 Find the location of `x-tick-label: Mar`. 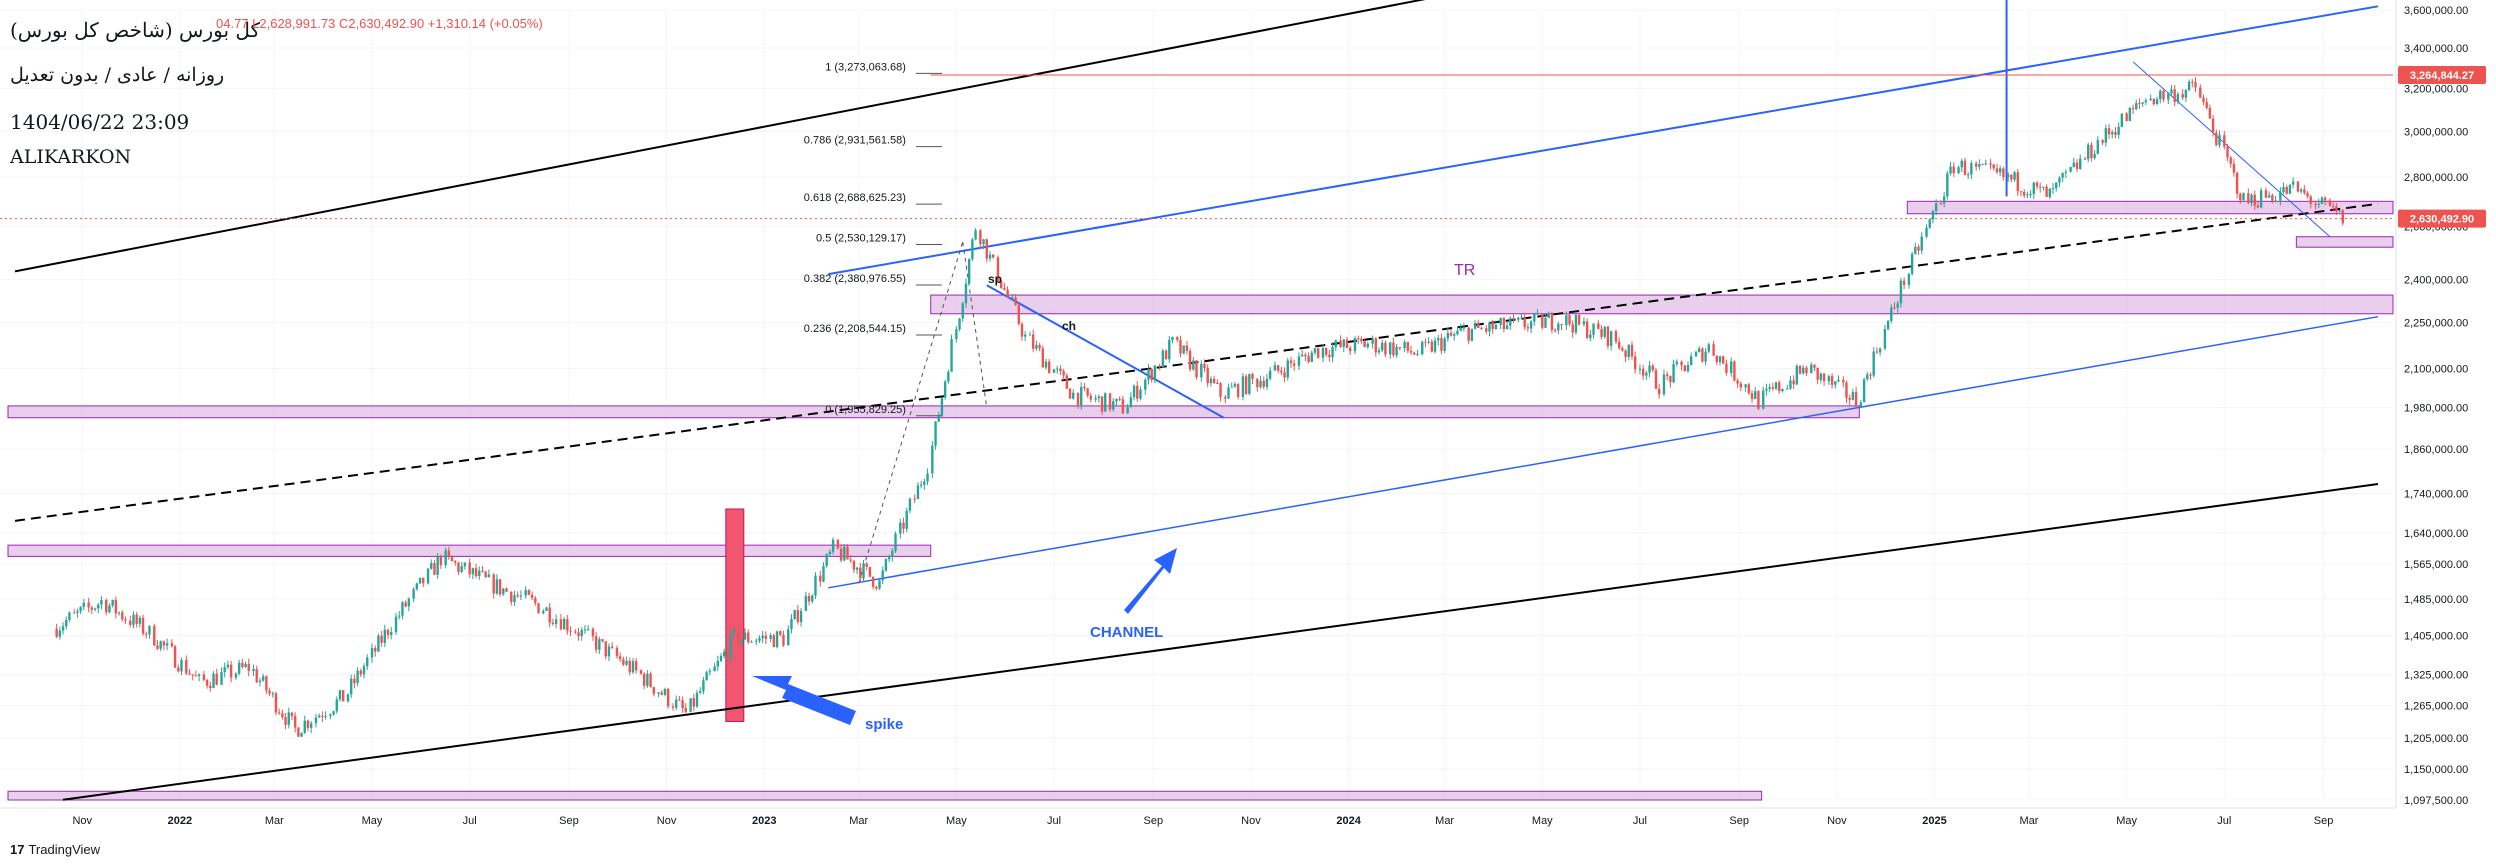

x-tick-label: Mar is located at coordinates (1444, 821).